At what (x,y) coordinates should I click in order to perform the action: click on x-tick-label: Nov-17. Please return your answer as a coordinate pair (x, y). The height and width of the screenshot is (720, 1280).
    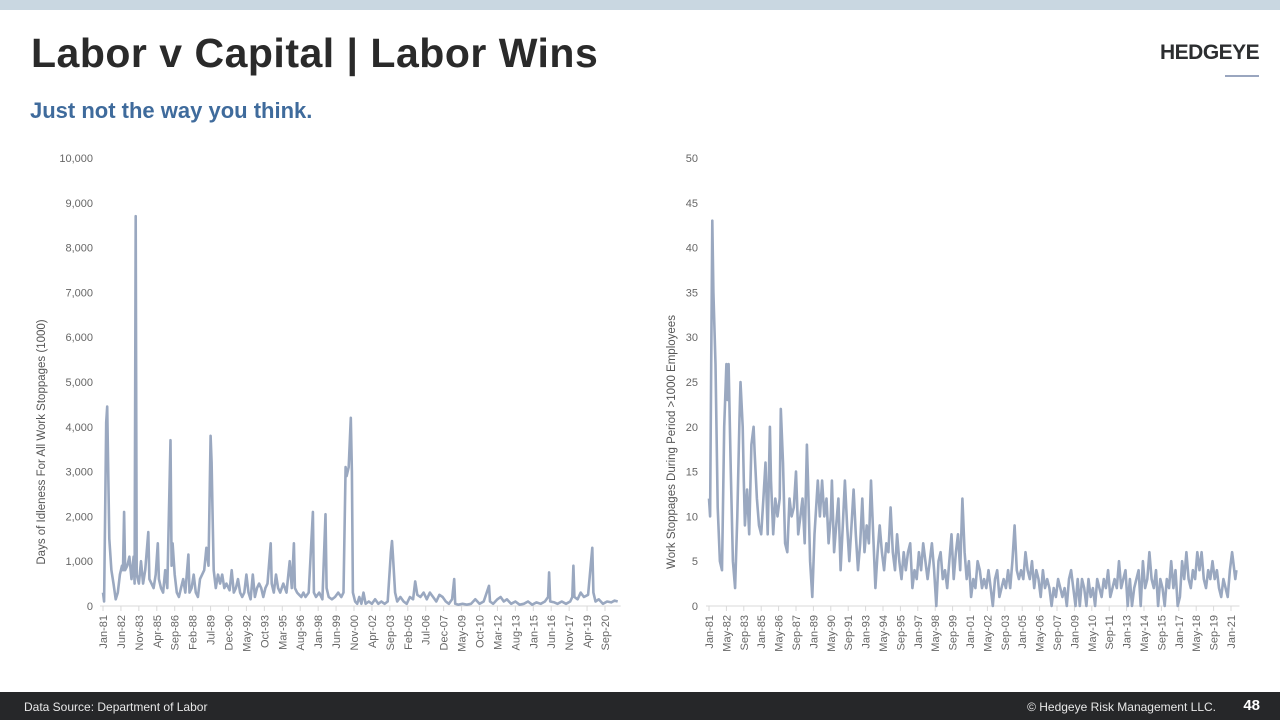
    Looking at the image, I should click on (570, 632).